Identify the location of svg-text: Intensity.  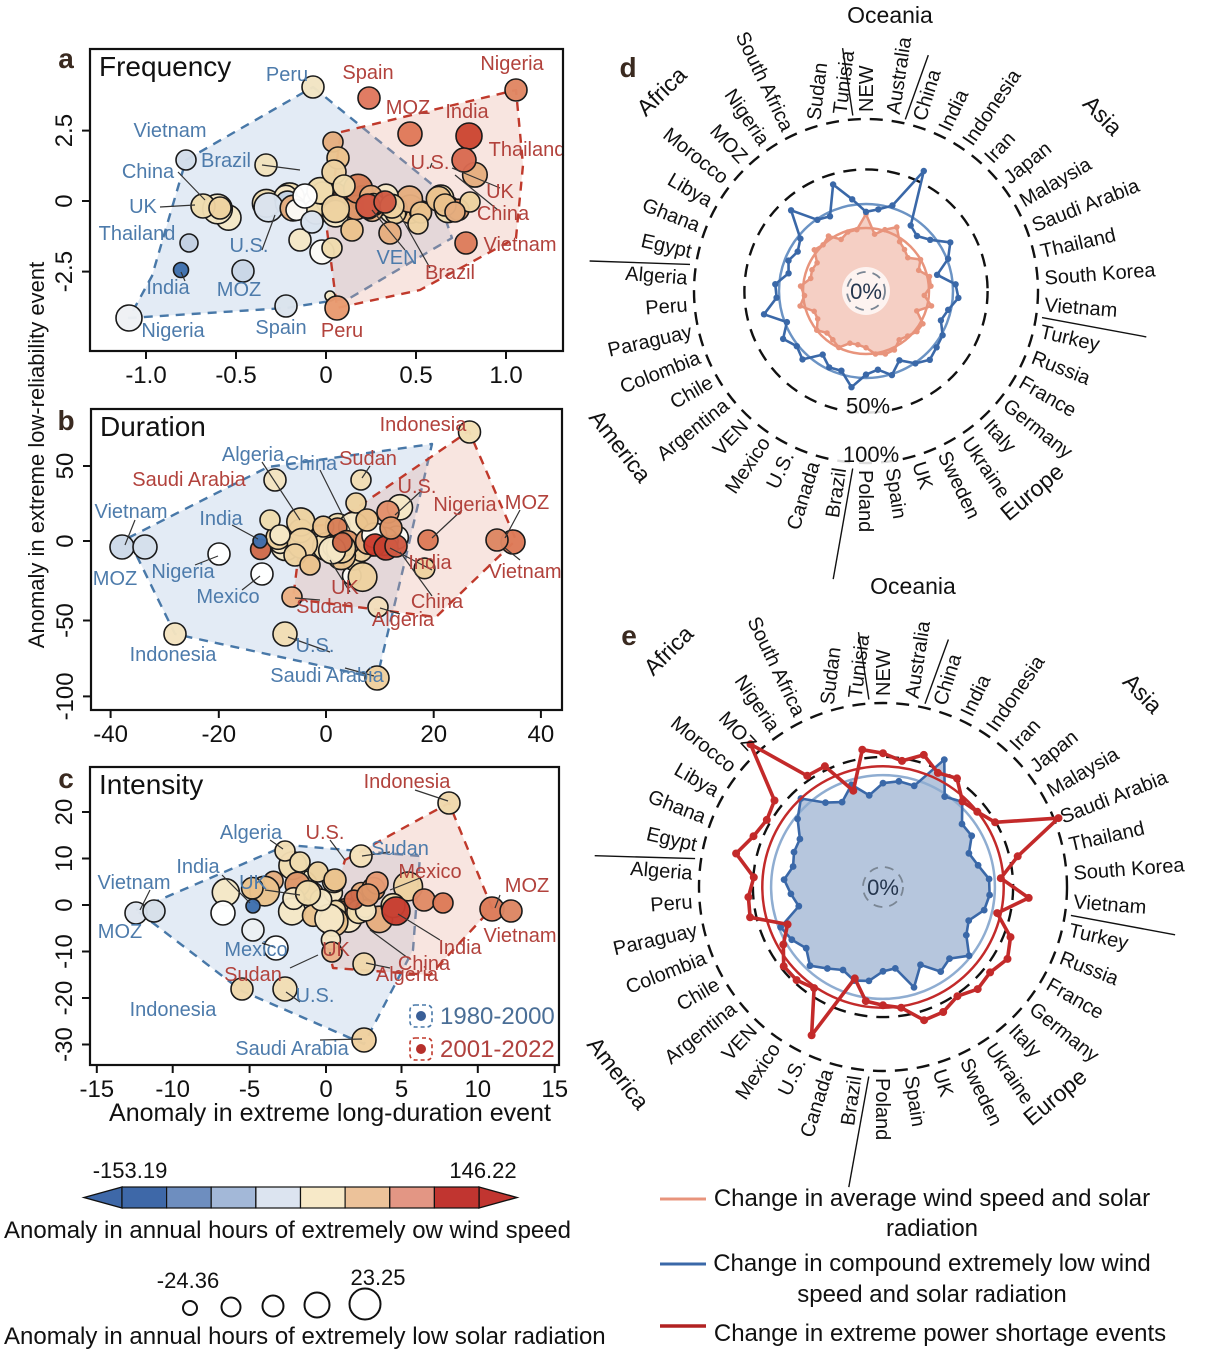
(151, 784).